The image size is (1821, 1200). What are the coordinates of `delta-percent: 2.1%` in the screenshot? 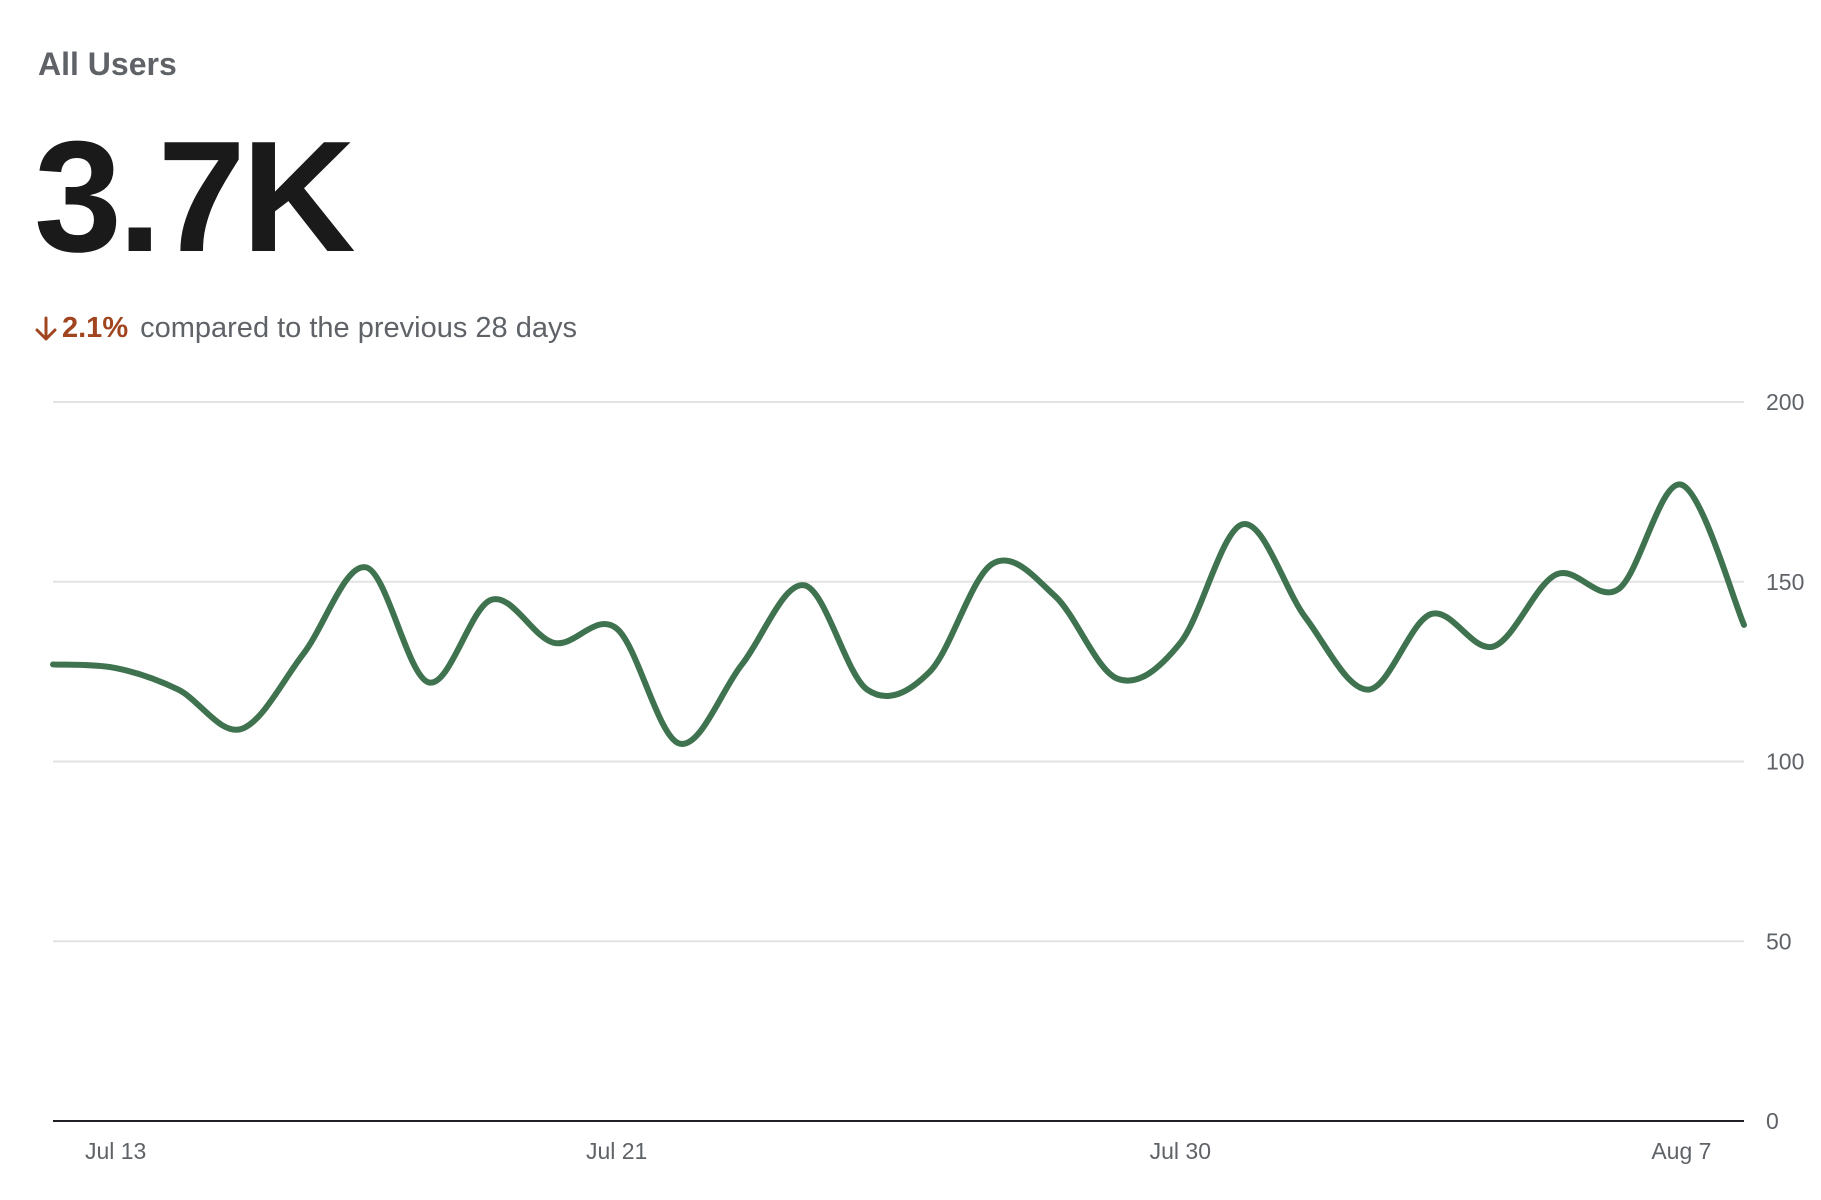 It's located at (95, 328).